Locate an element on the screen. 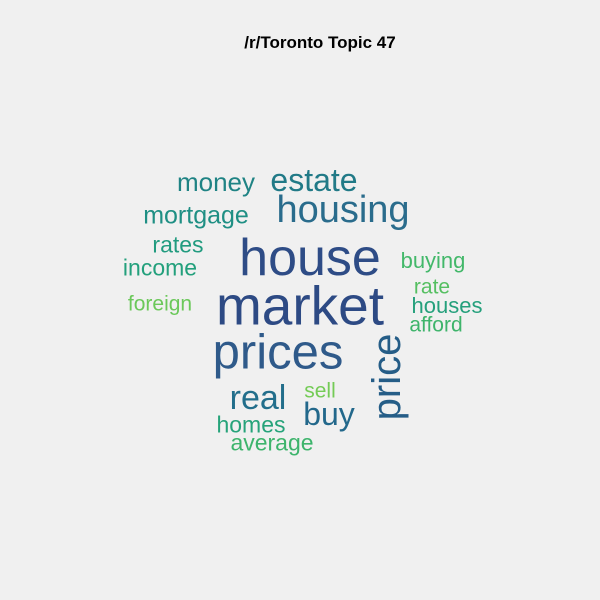 Image resolution: width=600 pixels, height=600 pixels. word-prices: prices is located at coordinates (278, 352).